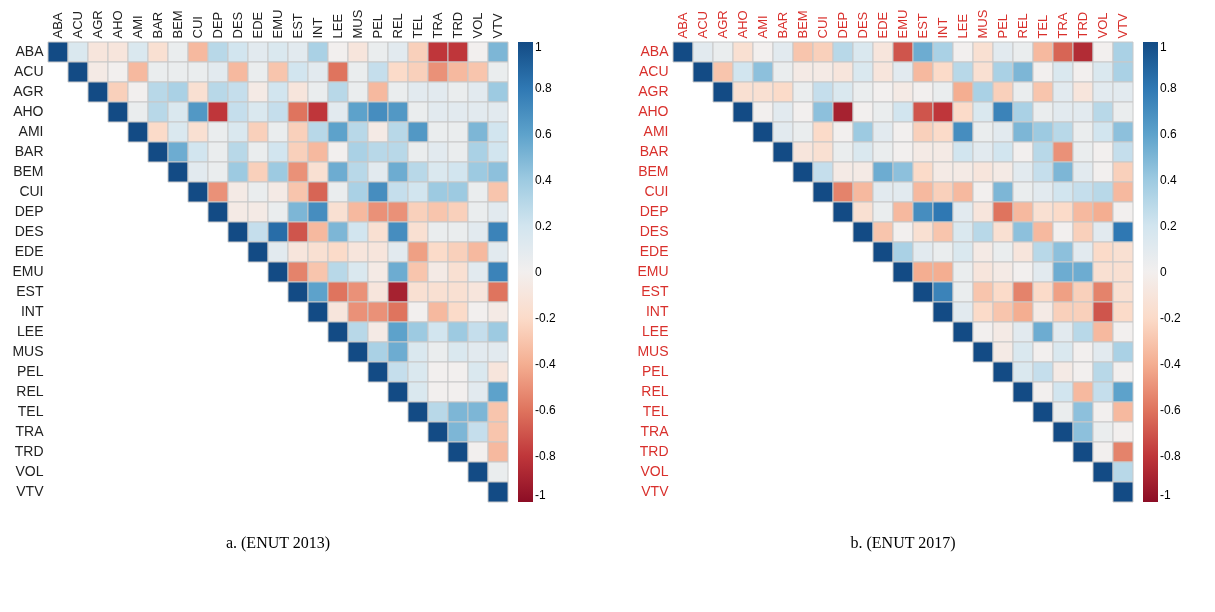 Image resolution: width=1215 pixels, height=612 pixels. I want to click on x-tick-label: VTV, so click(1122, 25).